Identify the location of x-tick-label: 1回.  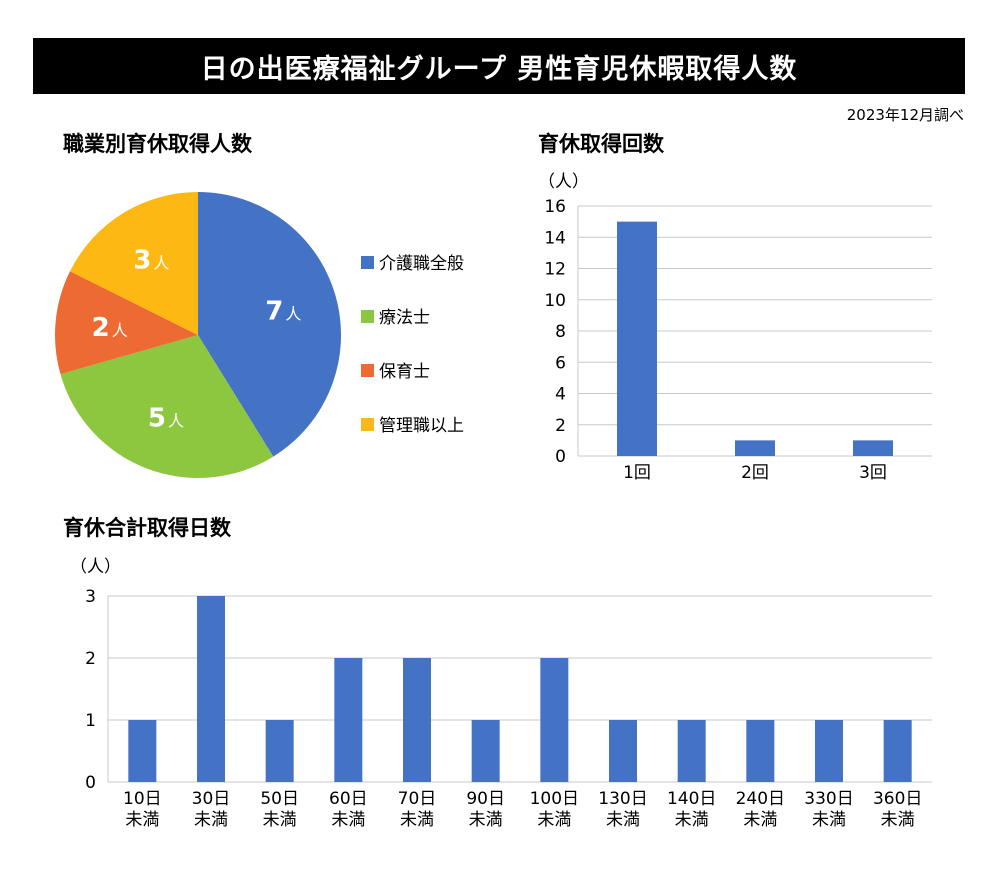
(637, 473).